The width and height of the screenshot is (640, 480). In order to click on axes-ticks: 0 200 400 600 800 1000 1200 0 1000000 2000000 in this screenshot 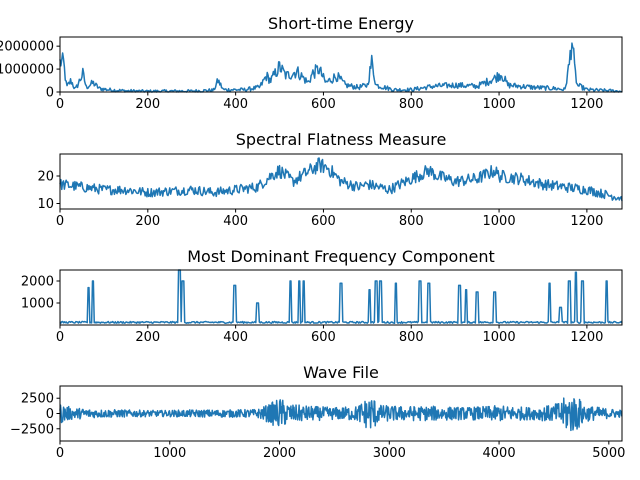, I will do `click(301, 76)`.